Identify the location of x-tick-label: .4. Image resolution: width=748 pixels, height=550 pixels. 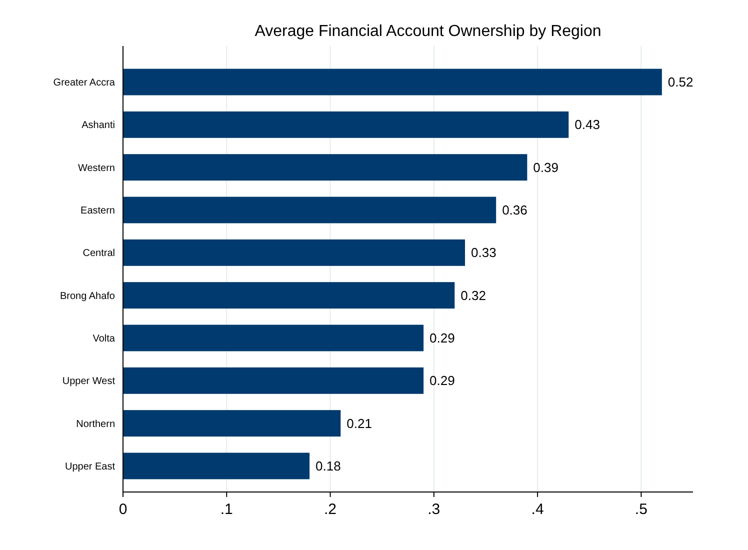
(537, 509).